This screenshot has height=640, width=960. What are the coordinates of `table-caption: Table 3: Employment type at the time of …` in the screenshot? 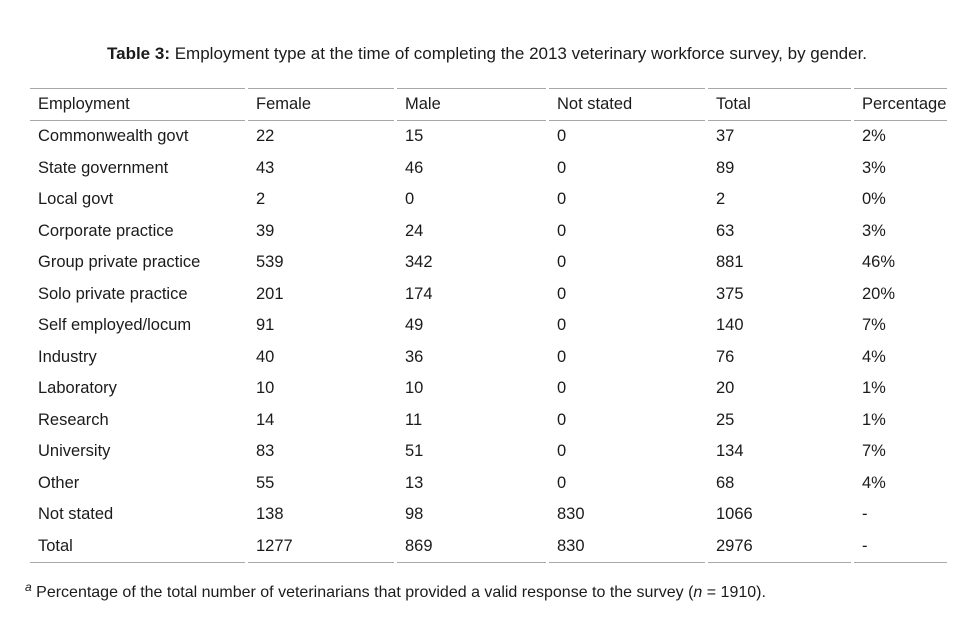 It's located at (487, 54).